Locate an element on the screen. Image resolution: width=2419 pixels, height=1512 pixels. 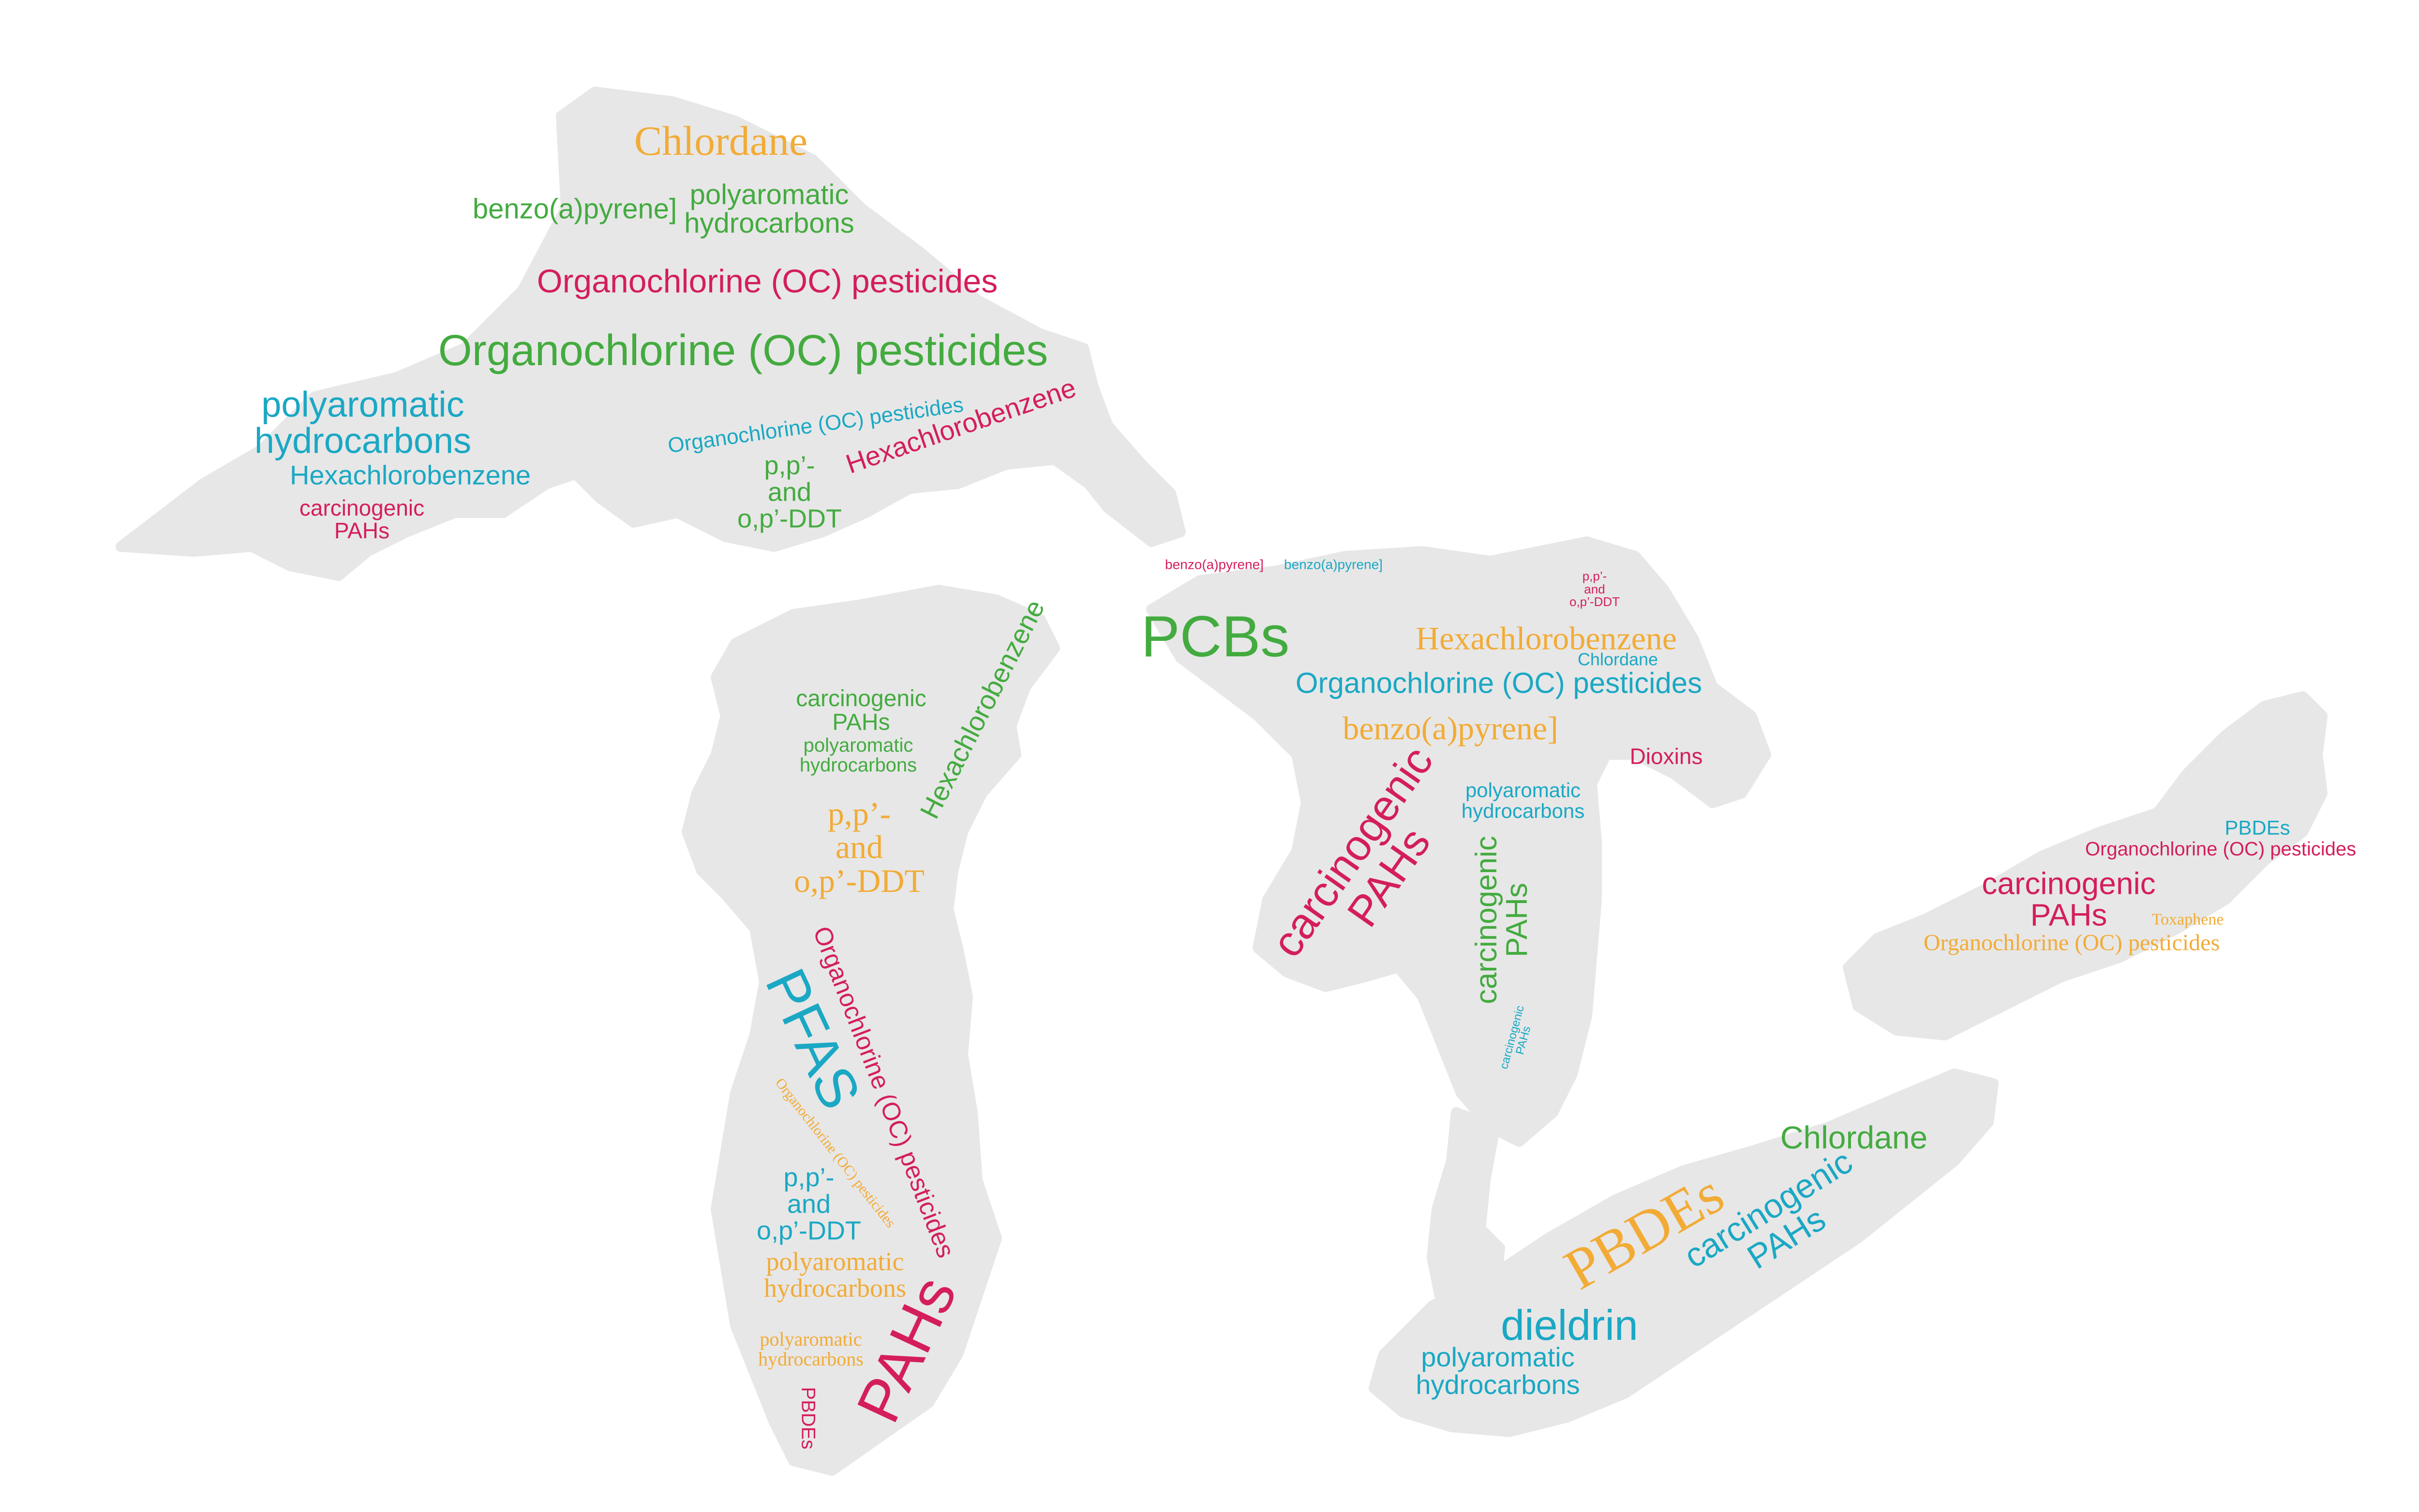
lake-erie-shape is located at coordinates (1684, 1252).